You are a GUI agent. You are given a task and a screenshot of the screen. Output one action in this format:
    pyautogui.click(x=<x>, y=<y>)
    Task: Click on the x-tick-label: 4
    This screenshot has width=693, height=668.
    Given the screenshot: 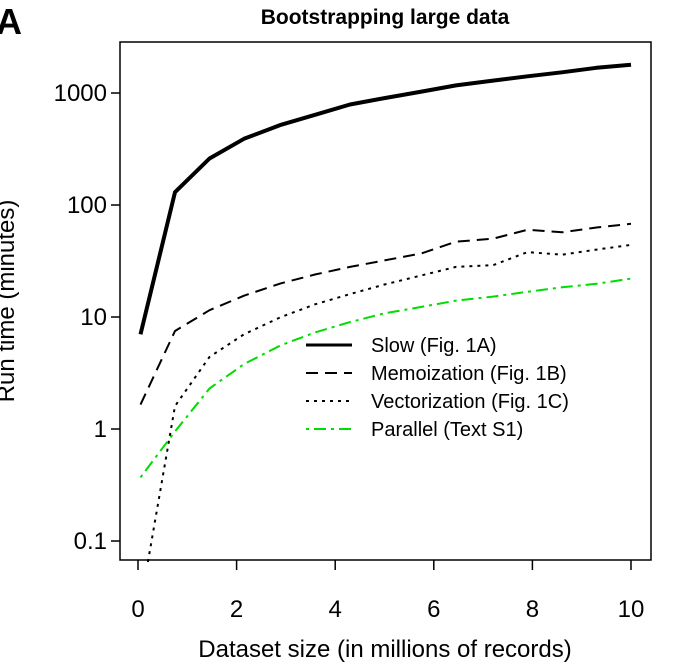 What is the action you would take?
    pyautogui.click(x=335, y=609)
    